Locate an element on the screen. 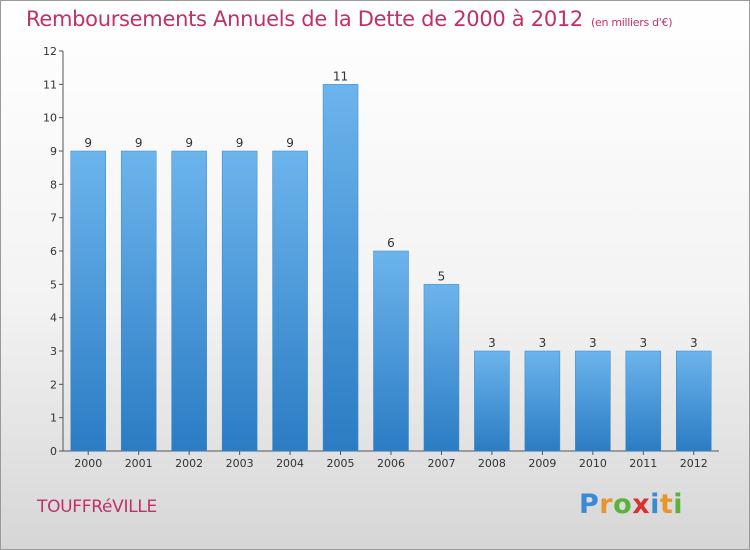 This screenshot has width=750, height=550. logo-letter: x is located at coordinates (641, 504).